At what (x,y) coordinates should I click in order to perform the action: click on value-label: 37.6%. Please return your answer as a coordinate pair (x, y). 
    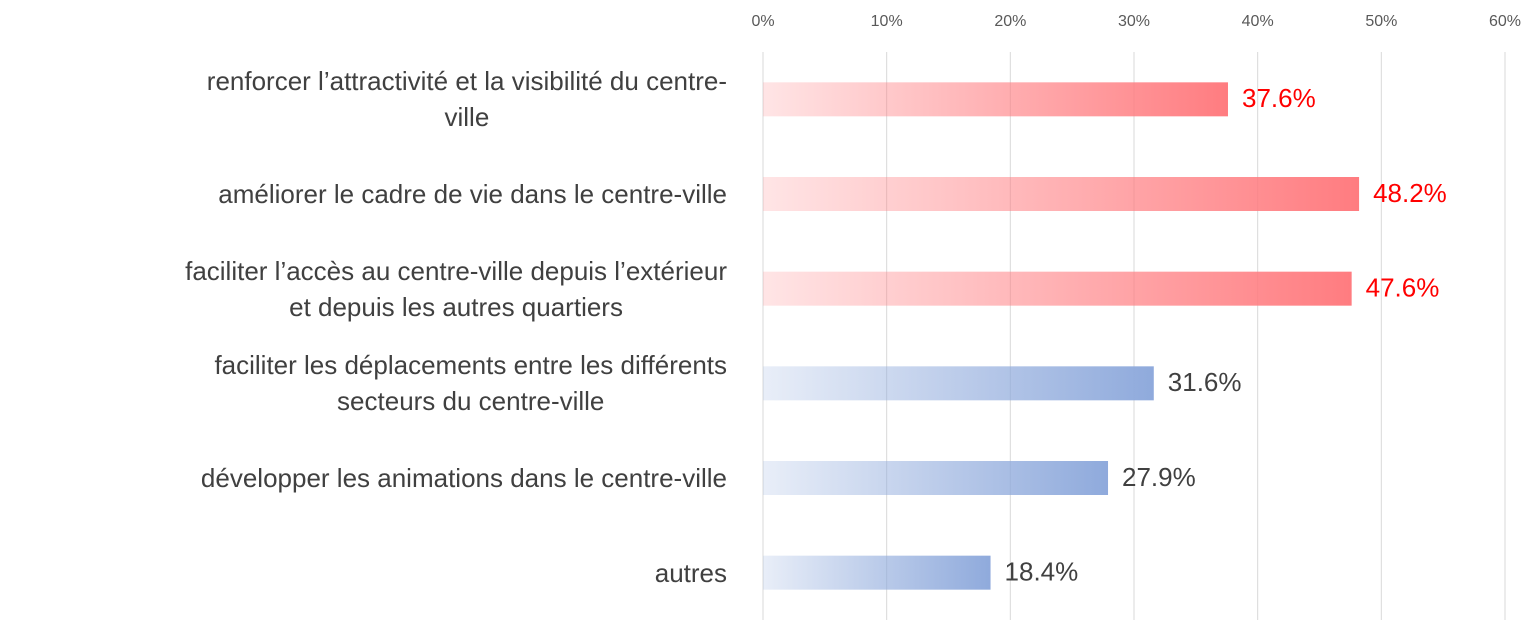
    Looking at the image, I should click on (1279, 98).